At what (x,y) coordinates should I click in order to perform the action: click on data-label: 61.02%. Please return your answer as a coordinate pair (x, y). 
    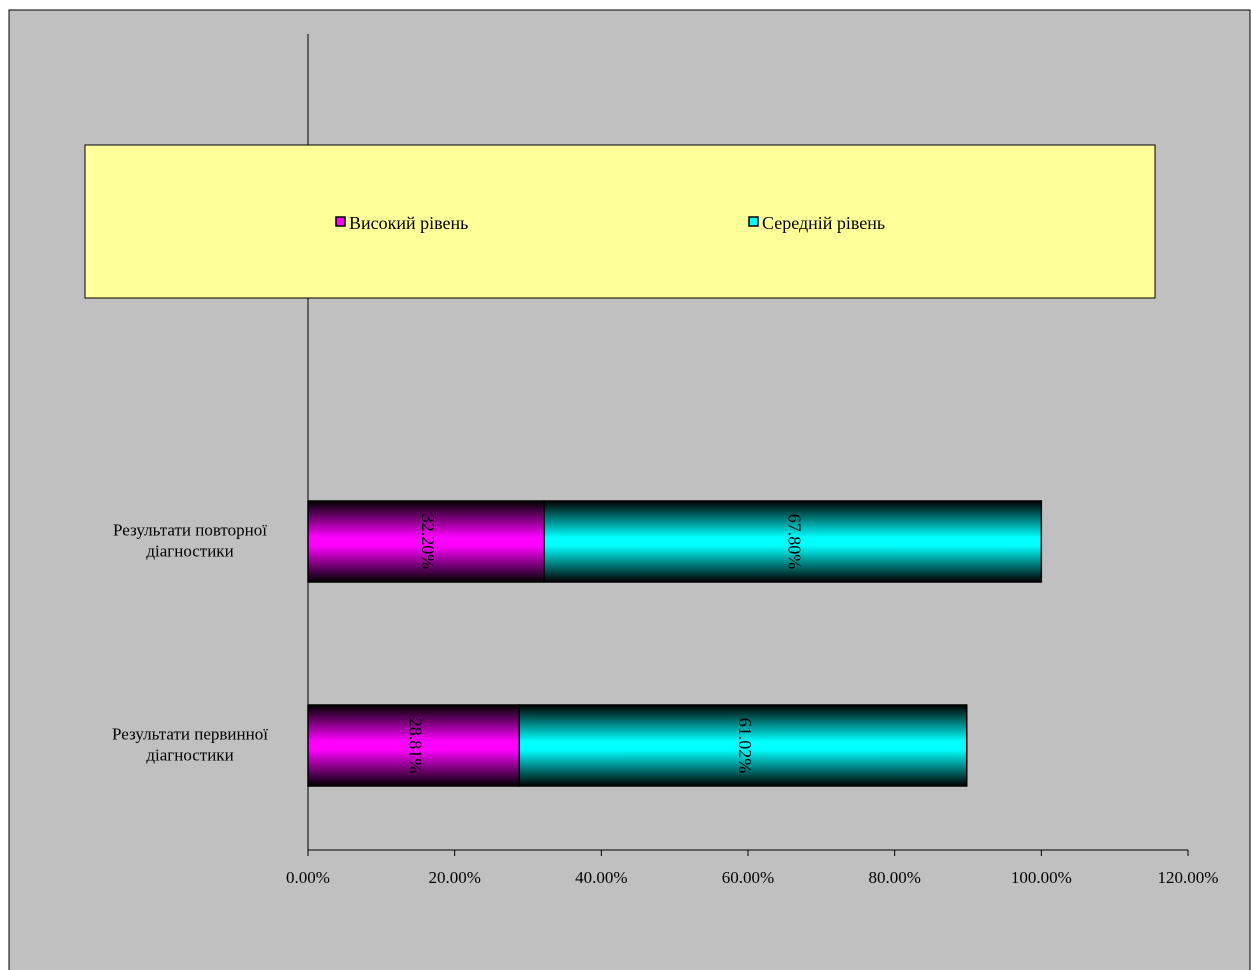
    Looking at the image, I should click on (745, 746).